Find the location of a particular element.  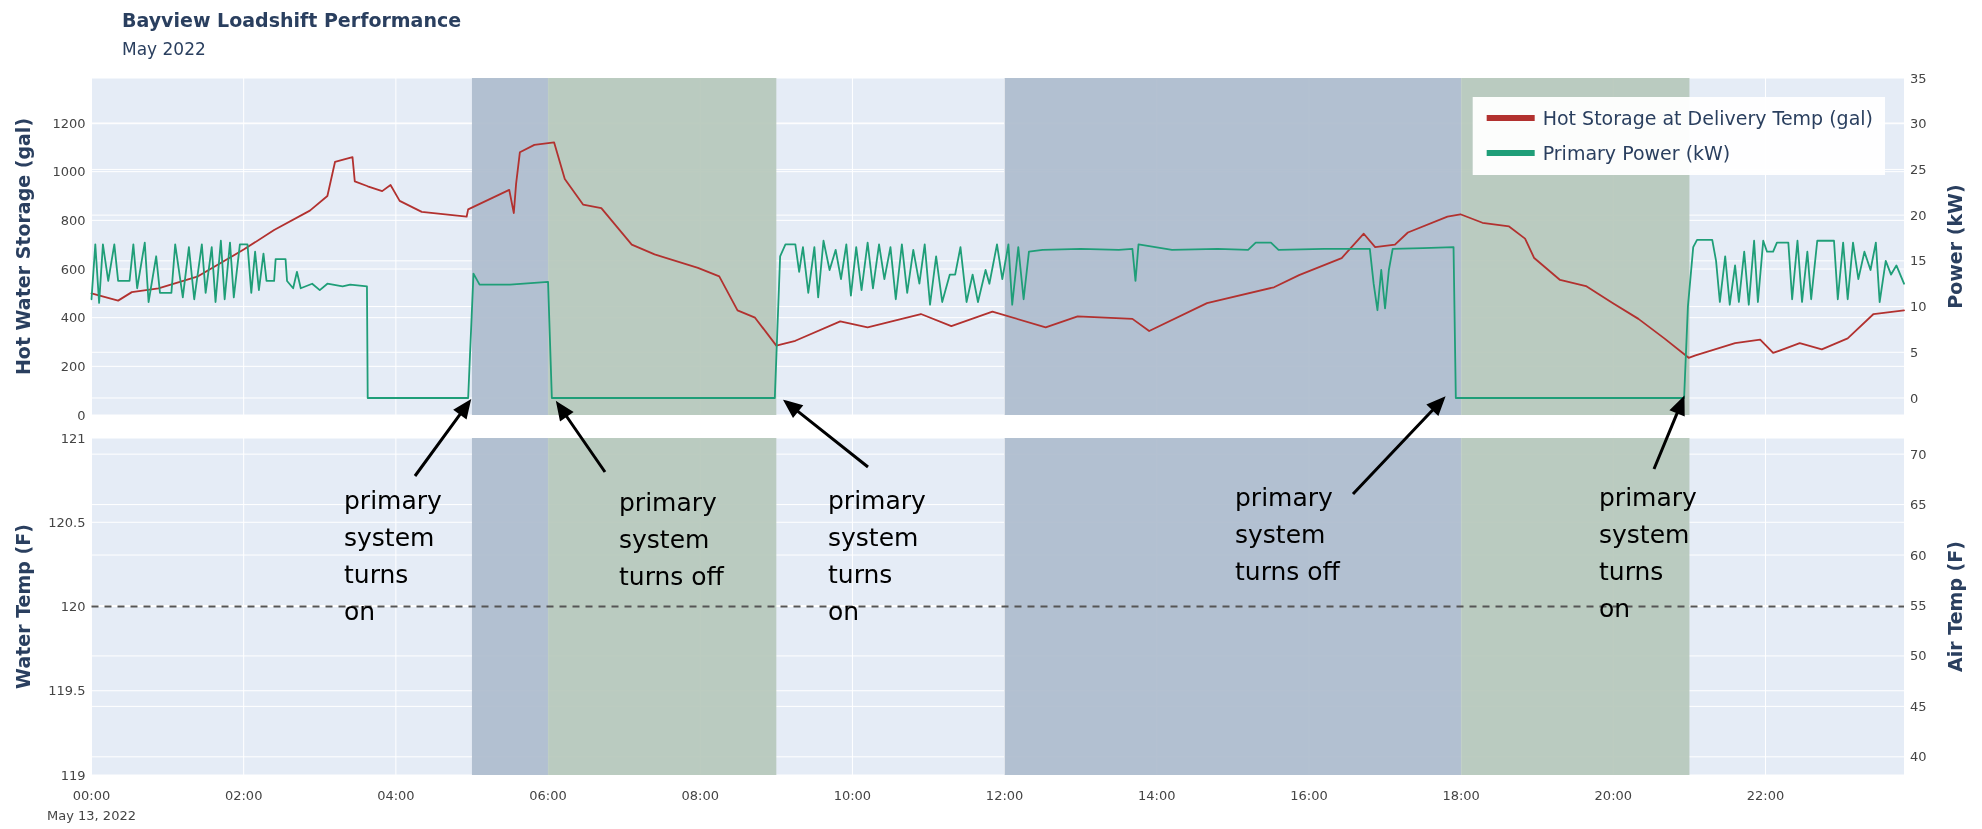

y2-tick-label: 15 is located at coordinates (1918, 261).